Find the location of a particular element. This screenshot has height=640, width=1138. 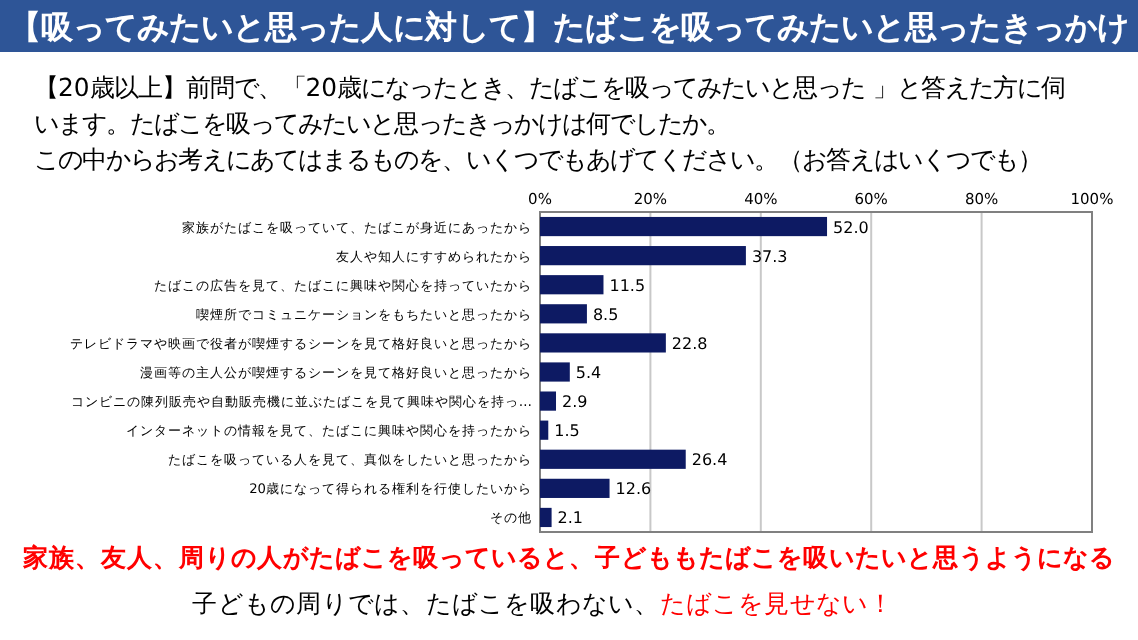

data-label: 37.3 is located at coordinates (769, 256).